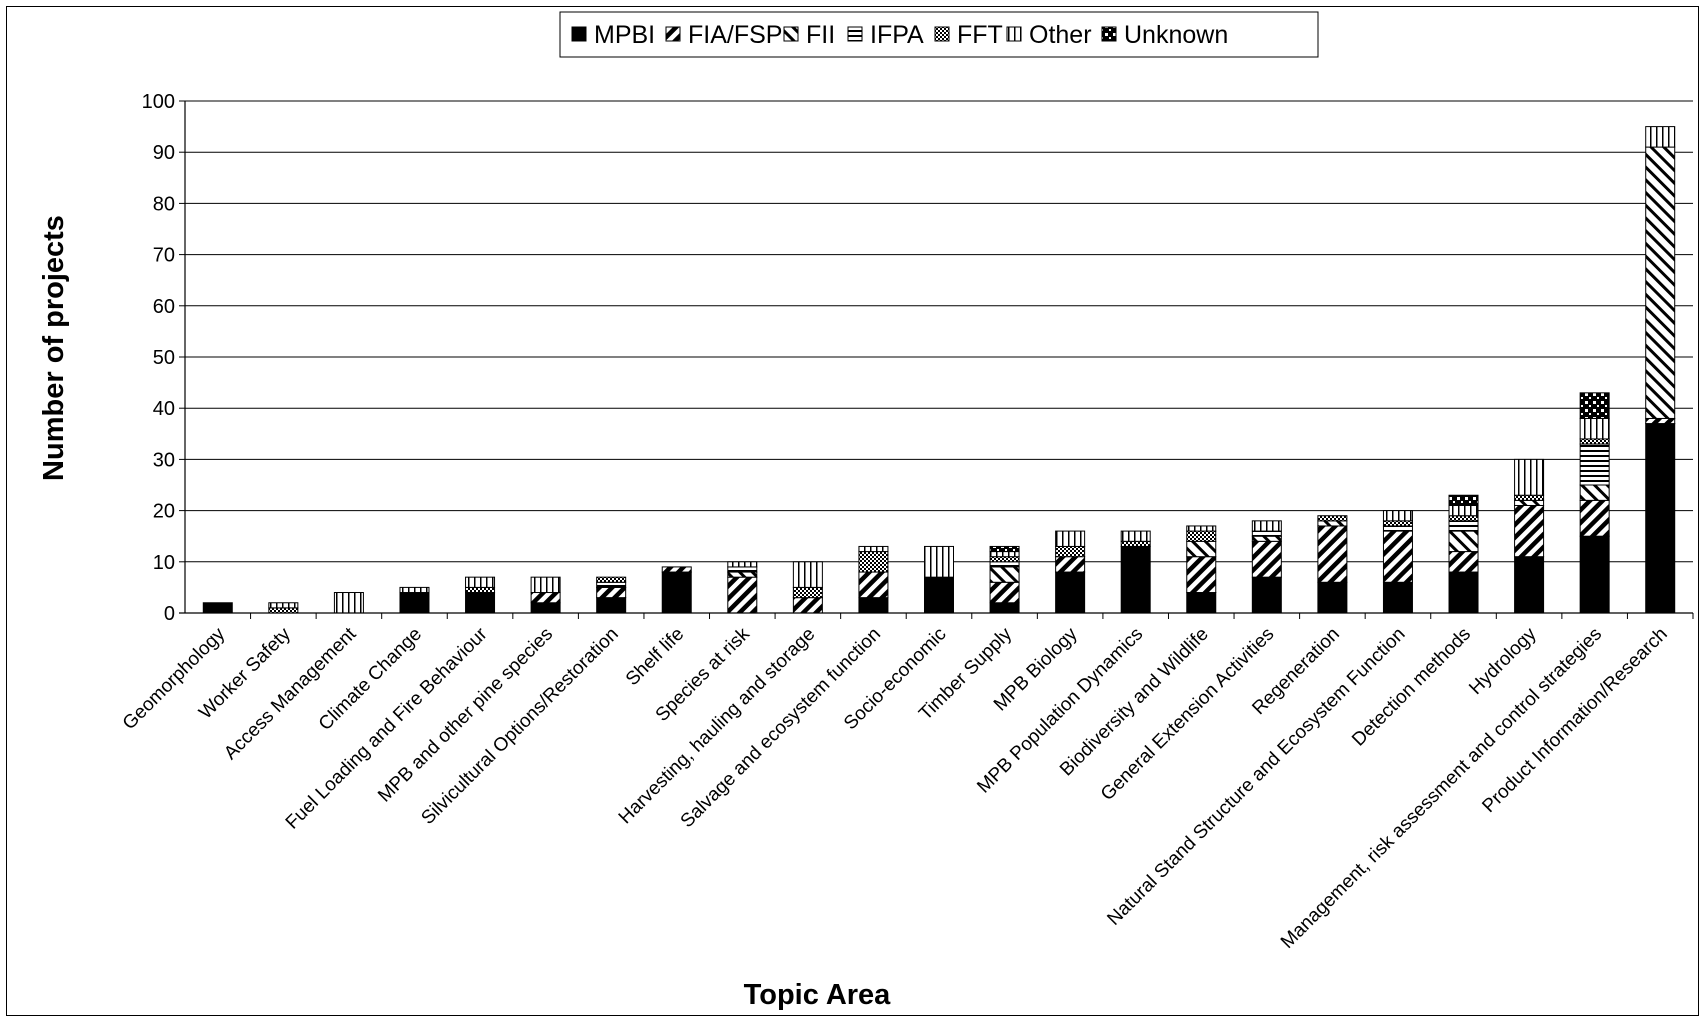  I want to click on y-tick-label: 0, so click(169, 614).